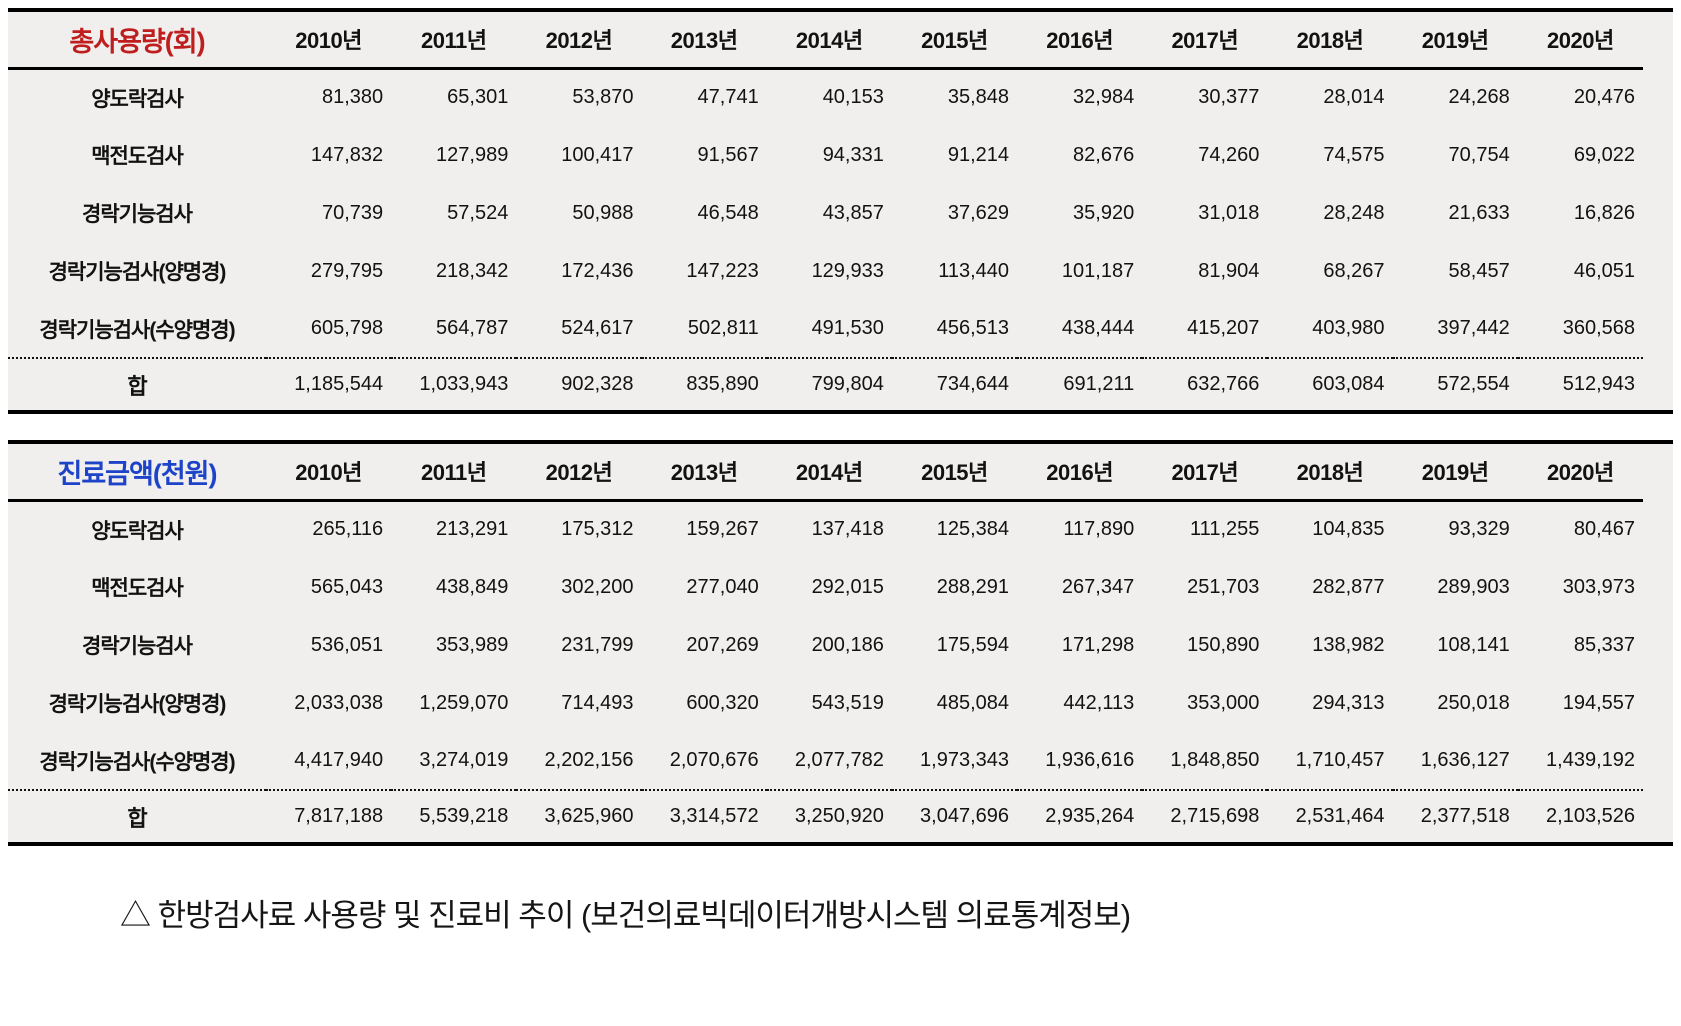 This screenshot has height=1026, width=1681. I want to click on total-value-cell: 572,554, so click(1455, 383).